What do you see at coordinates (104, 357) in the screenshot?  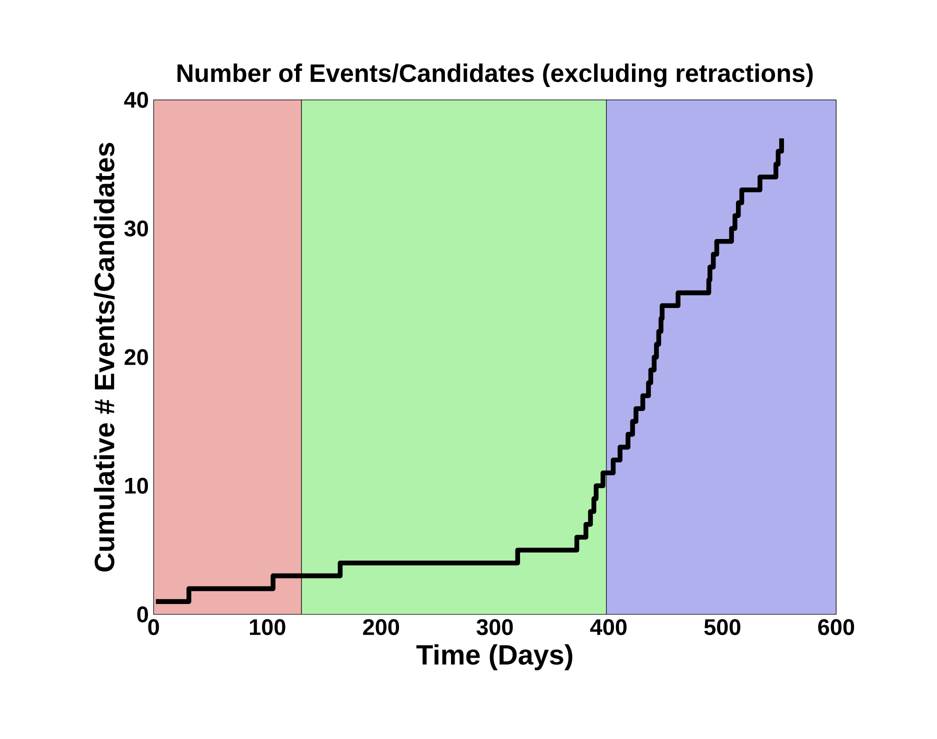 I see `y-axis-title: Cumulative # Events/Candidates` at bounding box center [104, 357].